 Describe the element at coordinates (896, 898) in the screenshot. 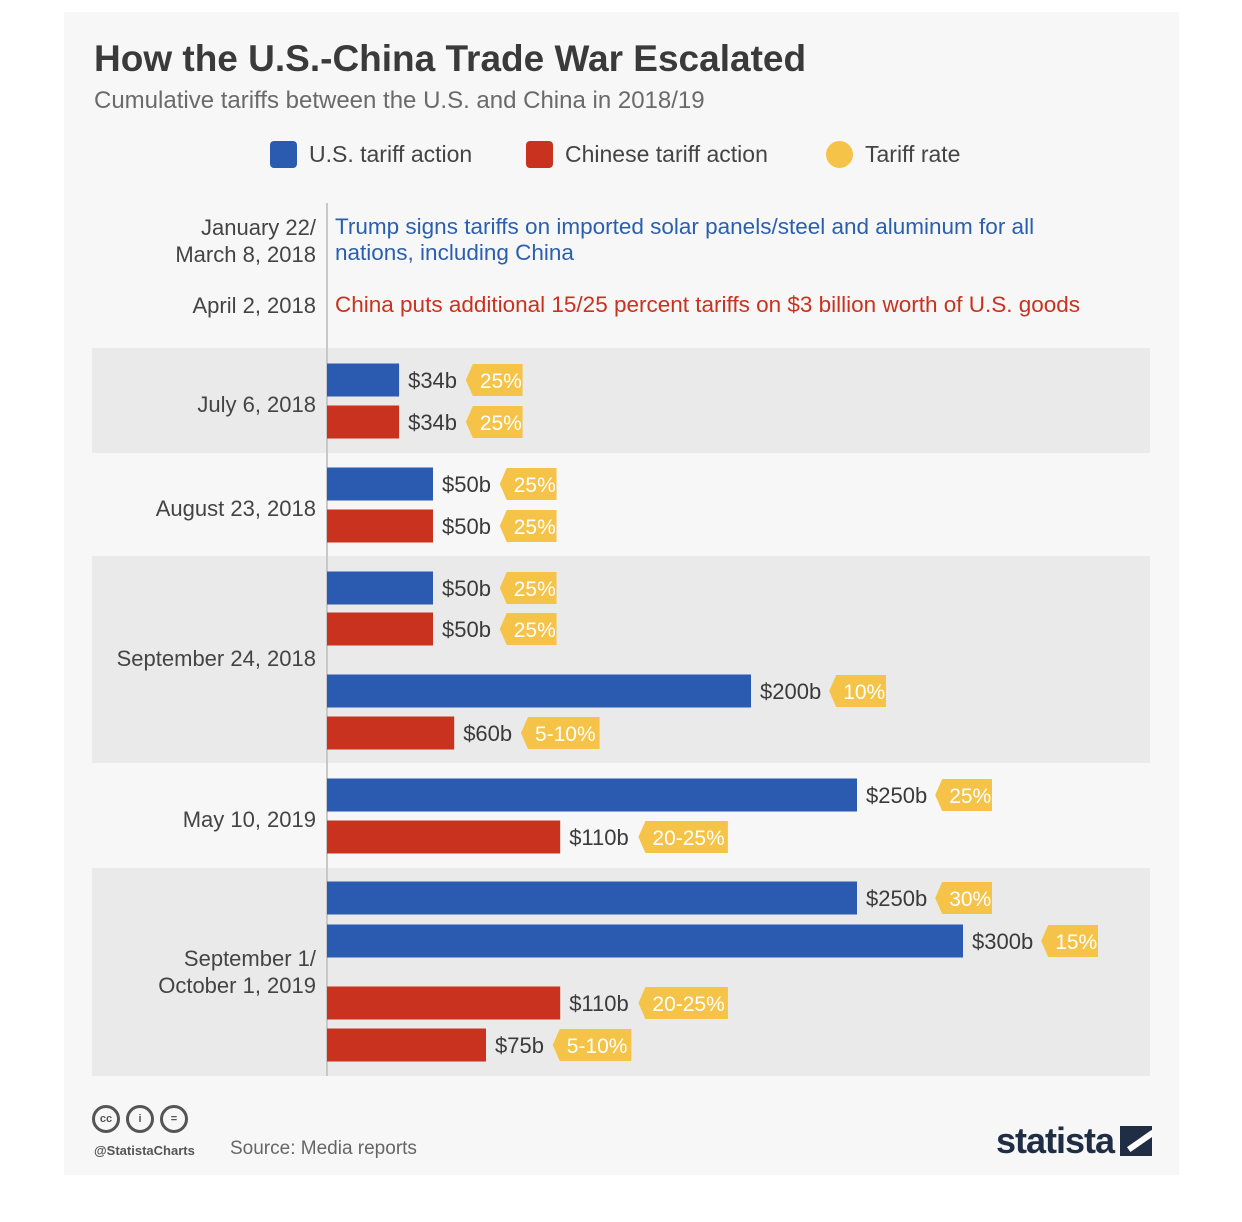

I see `value-label-5-1: $250b` at that location.